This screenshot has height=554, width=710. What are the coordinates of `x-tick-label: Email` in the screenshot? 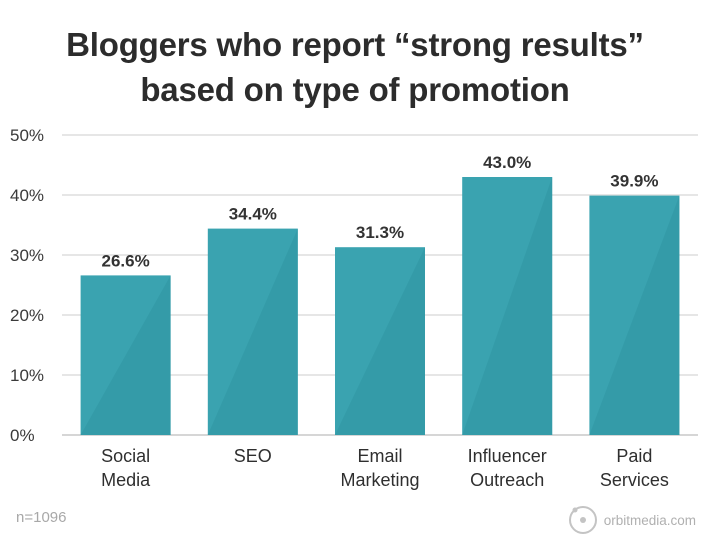 It's located at (379, 456).